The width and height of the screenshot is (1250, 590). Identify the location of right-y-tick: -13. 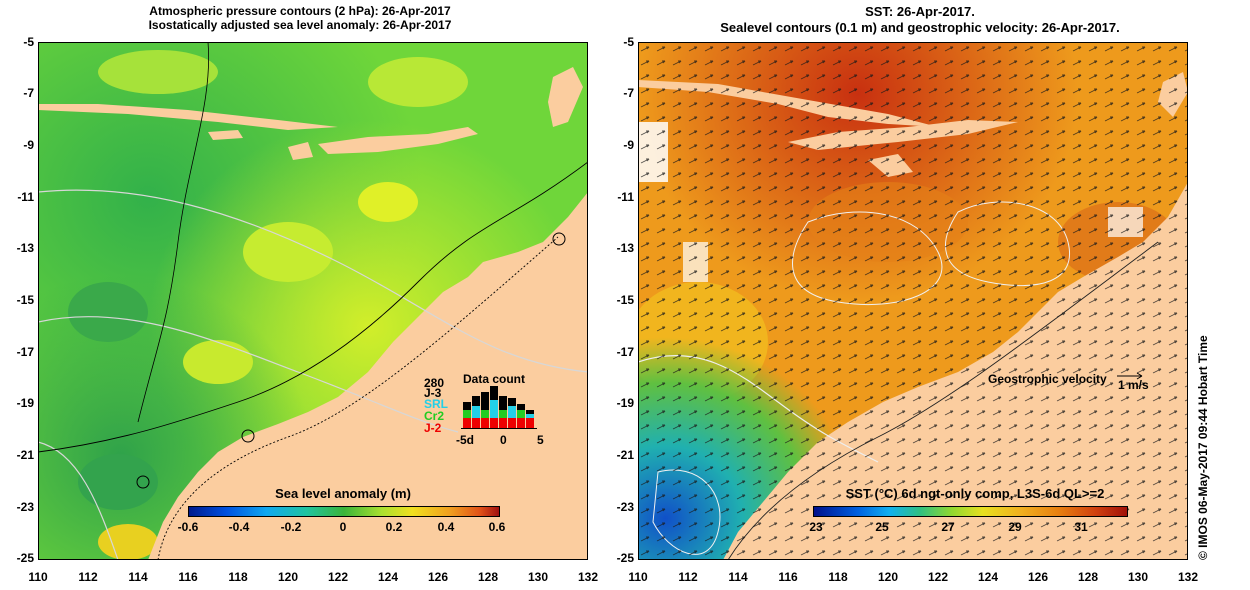
(625, 248).